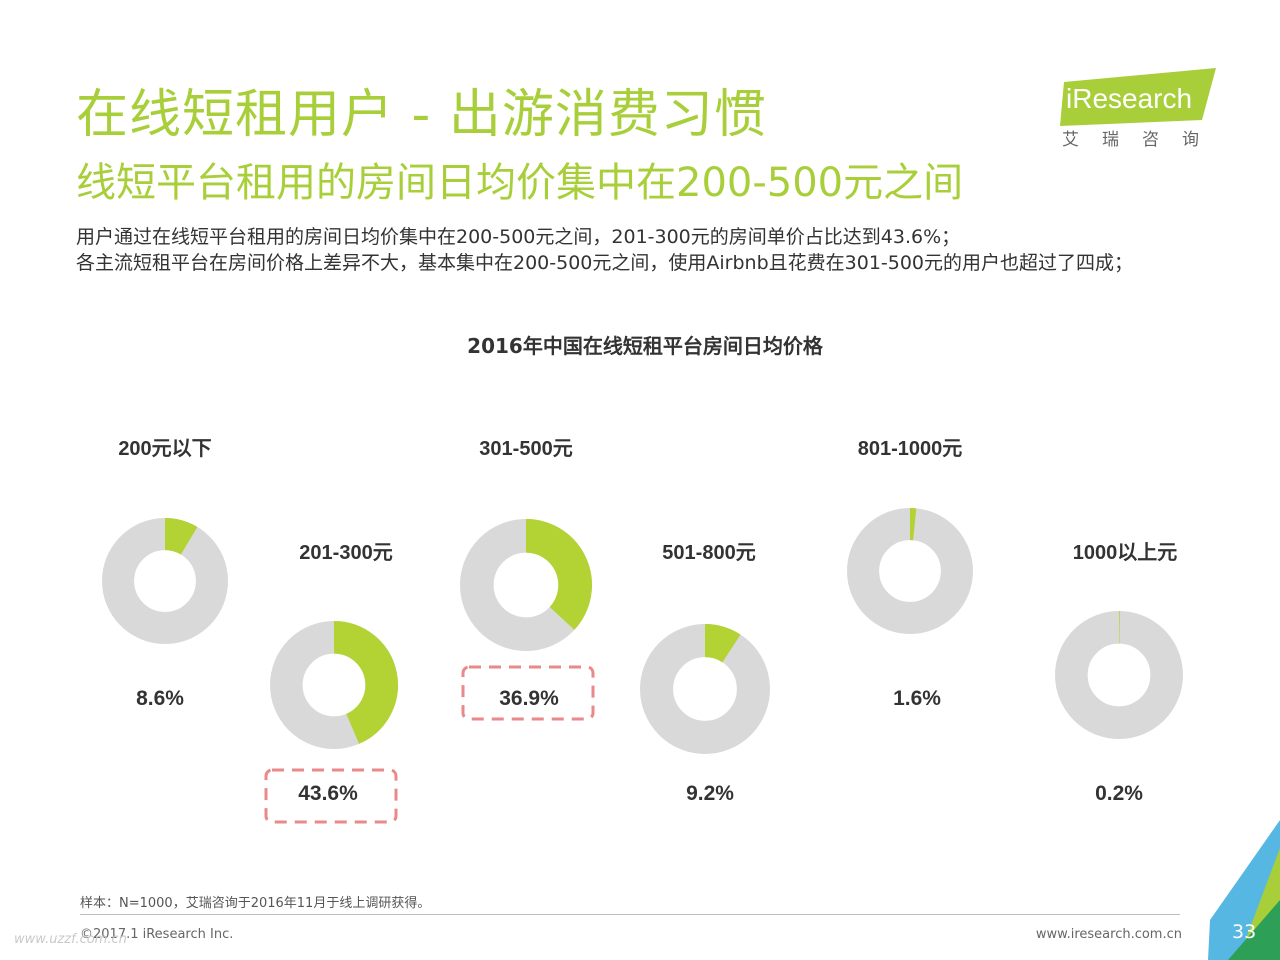 This screenshot has width=1280, height=960. Describe the element at coordinates (1119, 793) in the screenshot. I see `value-label-6: 0.2%` at that location.